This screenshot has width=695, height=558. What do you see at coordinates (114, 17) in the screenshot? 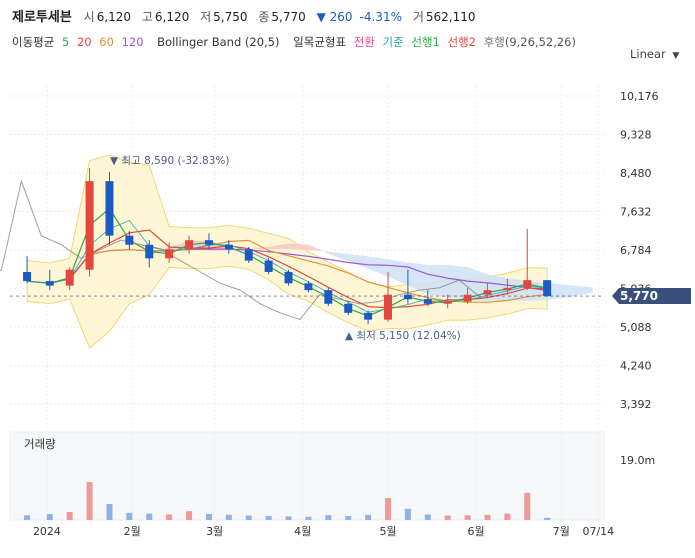
I see `open-value: 6,120` at bounding box center [114, 17].